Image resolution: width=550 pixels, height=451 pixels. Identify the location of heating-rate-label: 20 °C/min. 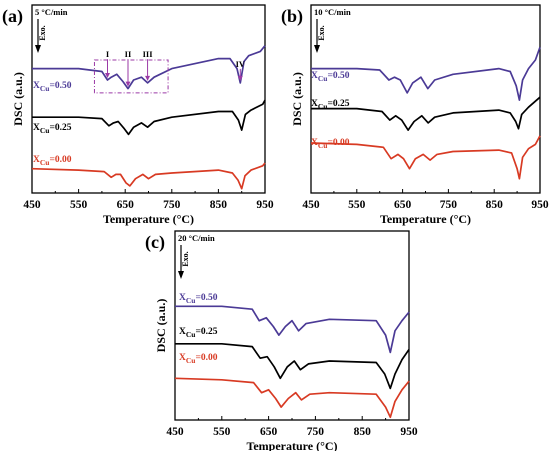
(196, 238).